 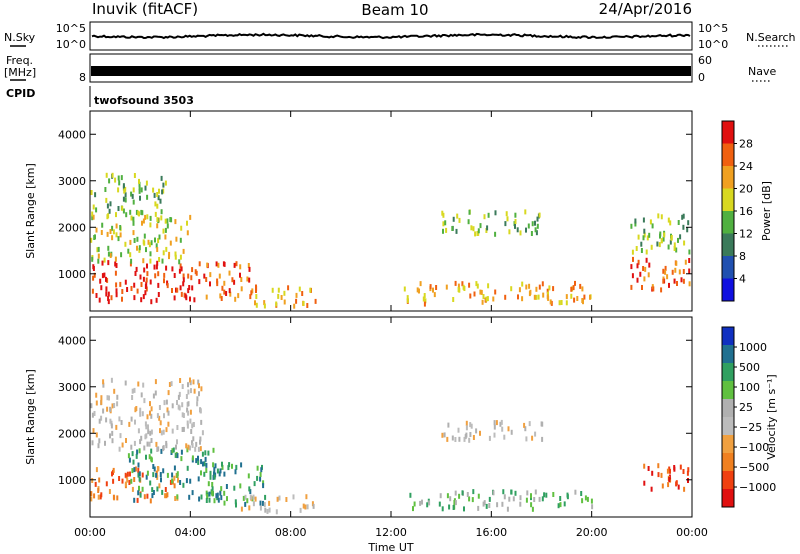 I want to click on colorbar-swatch, so click(x=728, y=222).